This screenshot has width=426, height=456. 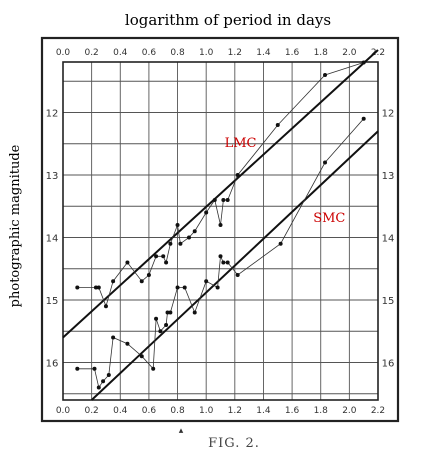 What do you see at coordinates (206, 411) in the screenshot?
I see `x-tick-label-bottom: 1.0` at bounding box center [206, 411].